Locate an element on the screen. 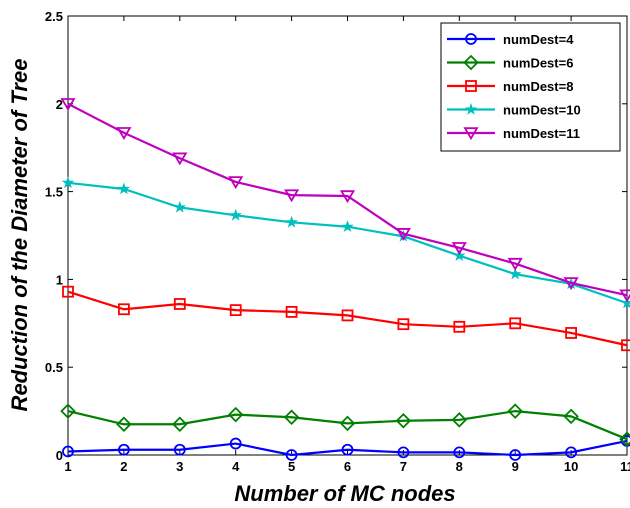 This screenshot has width=630, height=508. y-tick-label: 2.5 is located at coordinates (54, 16).